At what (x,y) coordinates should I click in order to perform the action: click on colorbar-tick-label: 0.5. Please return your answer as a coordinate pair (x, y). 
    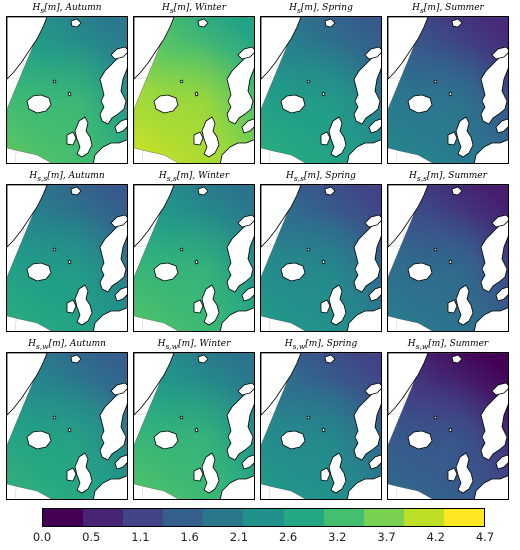
    Looking at the image, I should click on (91, 537).